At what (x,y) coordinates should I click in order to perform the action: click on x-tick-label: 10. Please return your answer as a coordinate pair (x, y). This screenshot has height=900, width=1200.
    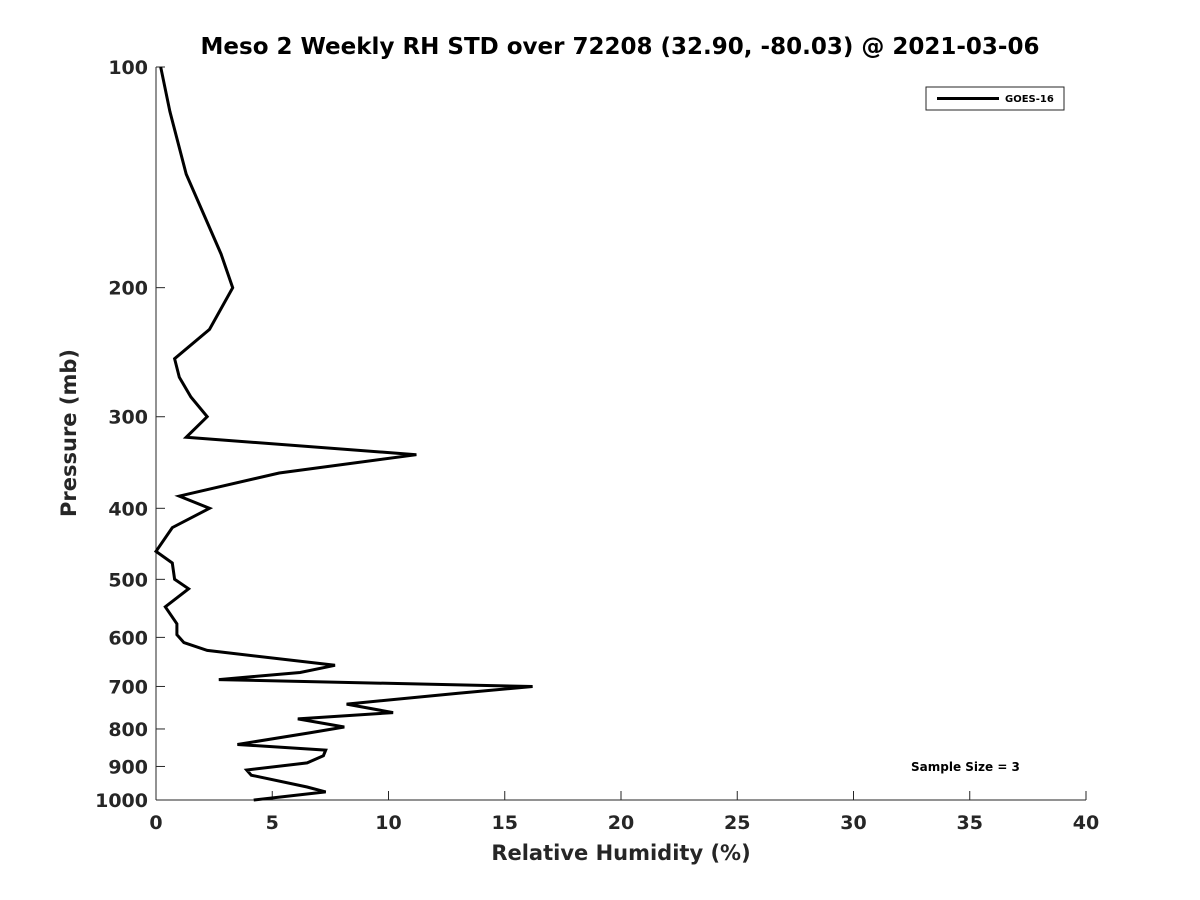
    Looking at the image, I should click on (388, 823).